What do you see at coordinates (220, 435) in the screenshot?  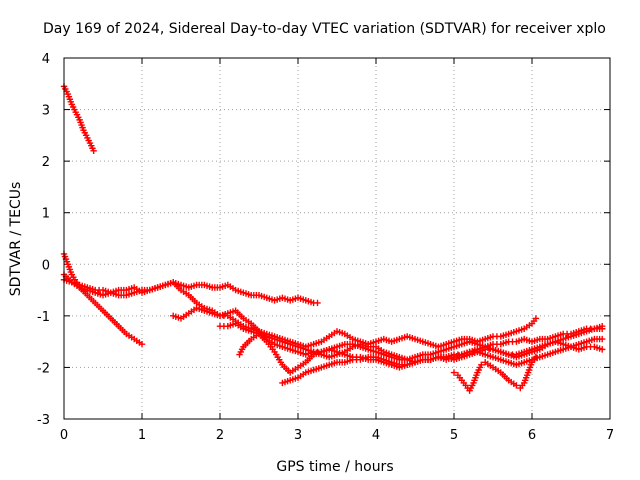 I see `x-tick-label: 2` at bounding box center [220, 435].